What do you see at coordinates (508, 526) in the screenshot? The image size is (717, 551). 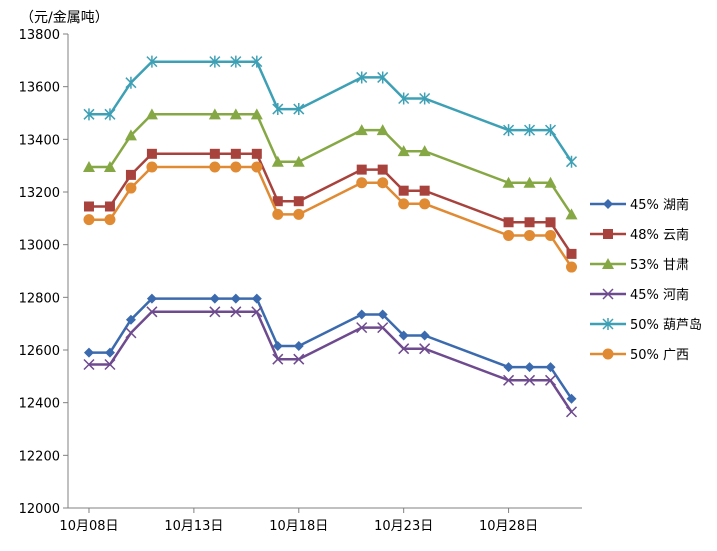 I see `x-tick-label: 10月28日` at bounding box center [508, 526].